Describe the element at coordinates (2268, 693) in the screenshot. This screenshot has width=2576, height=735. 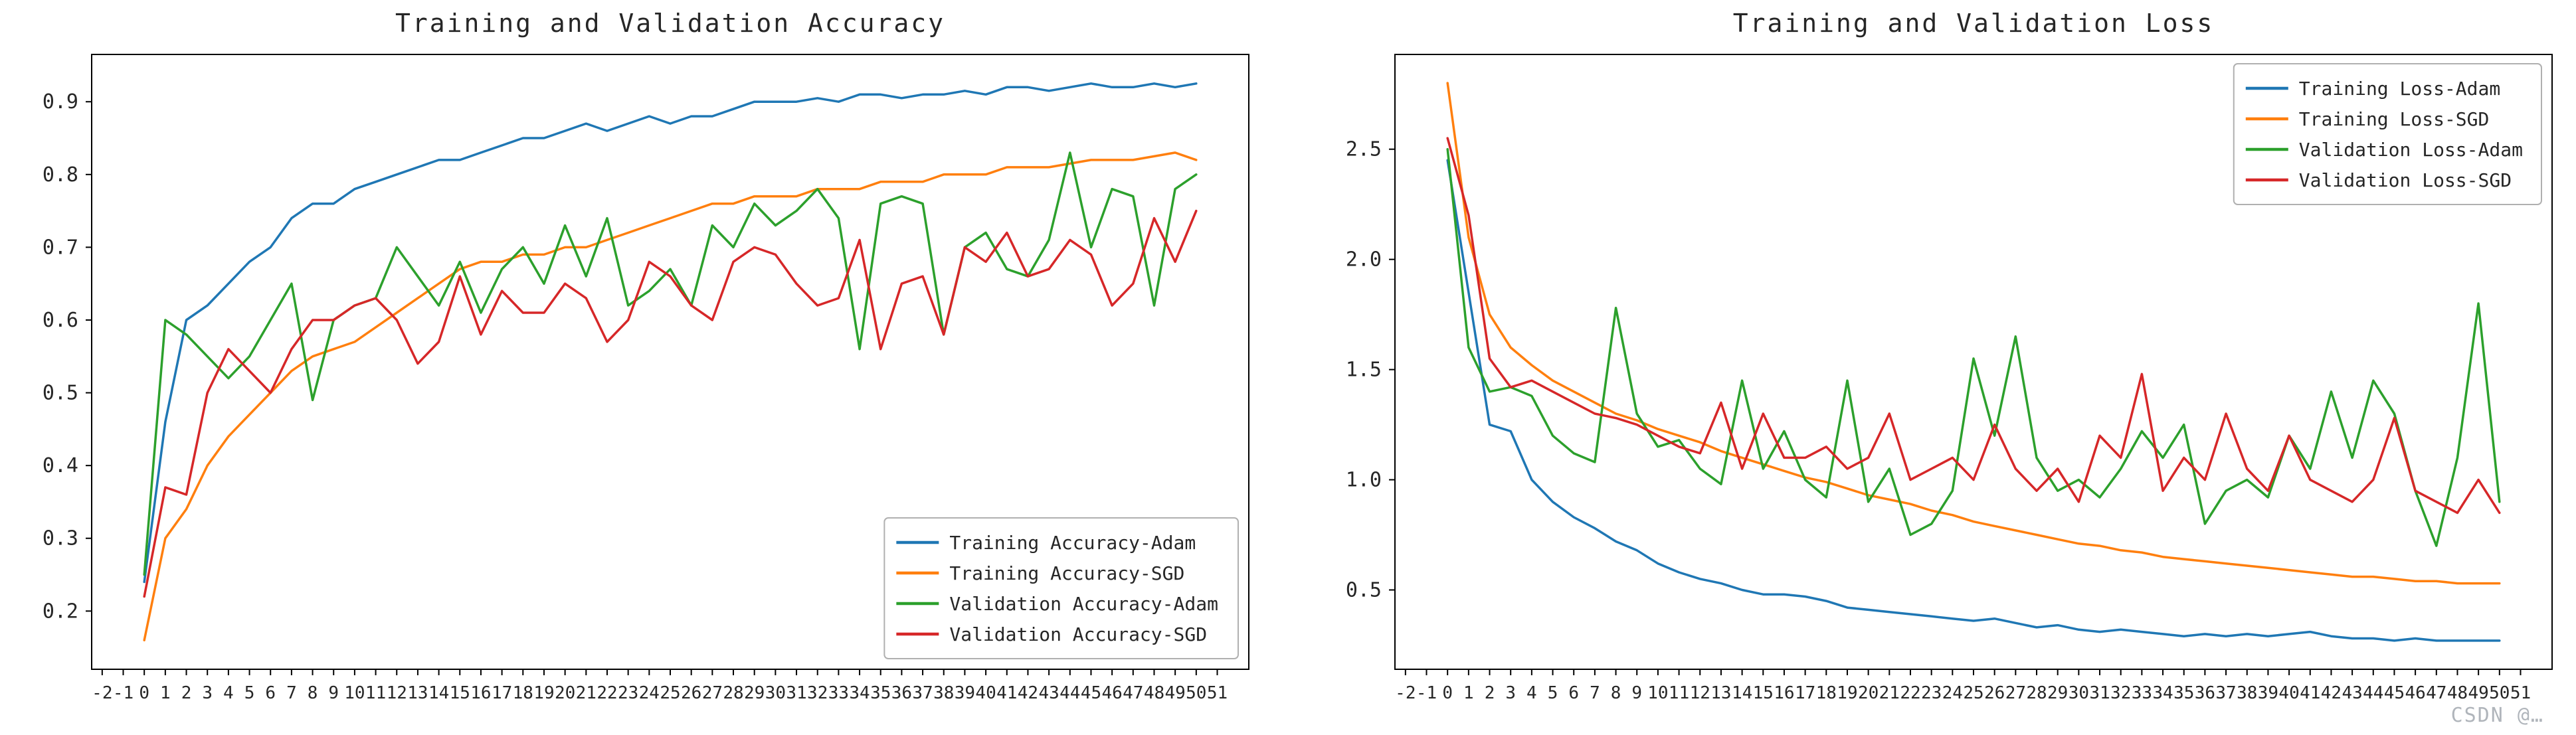
I see `x-tick-label: 39` at that location.